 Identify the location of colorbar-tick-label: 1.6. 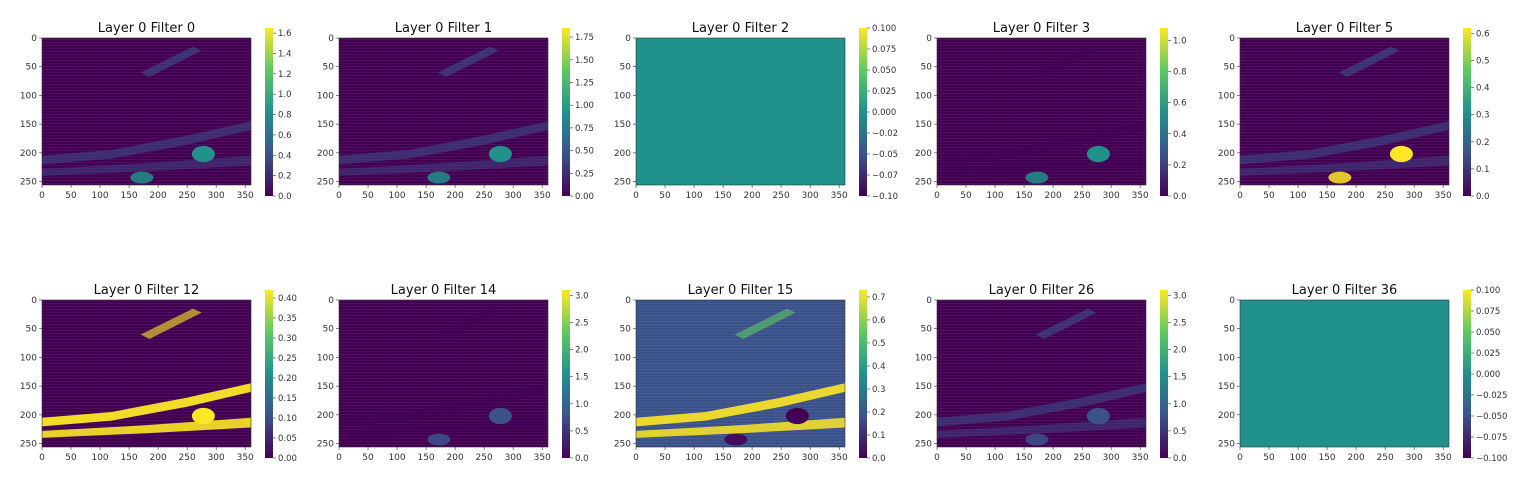
(285, 34).